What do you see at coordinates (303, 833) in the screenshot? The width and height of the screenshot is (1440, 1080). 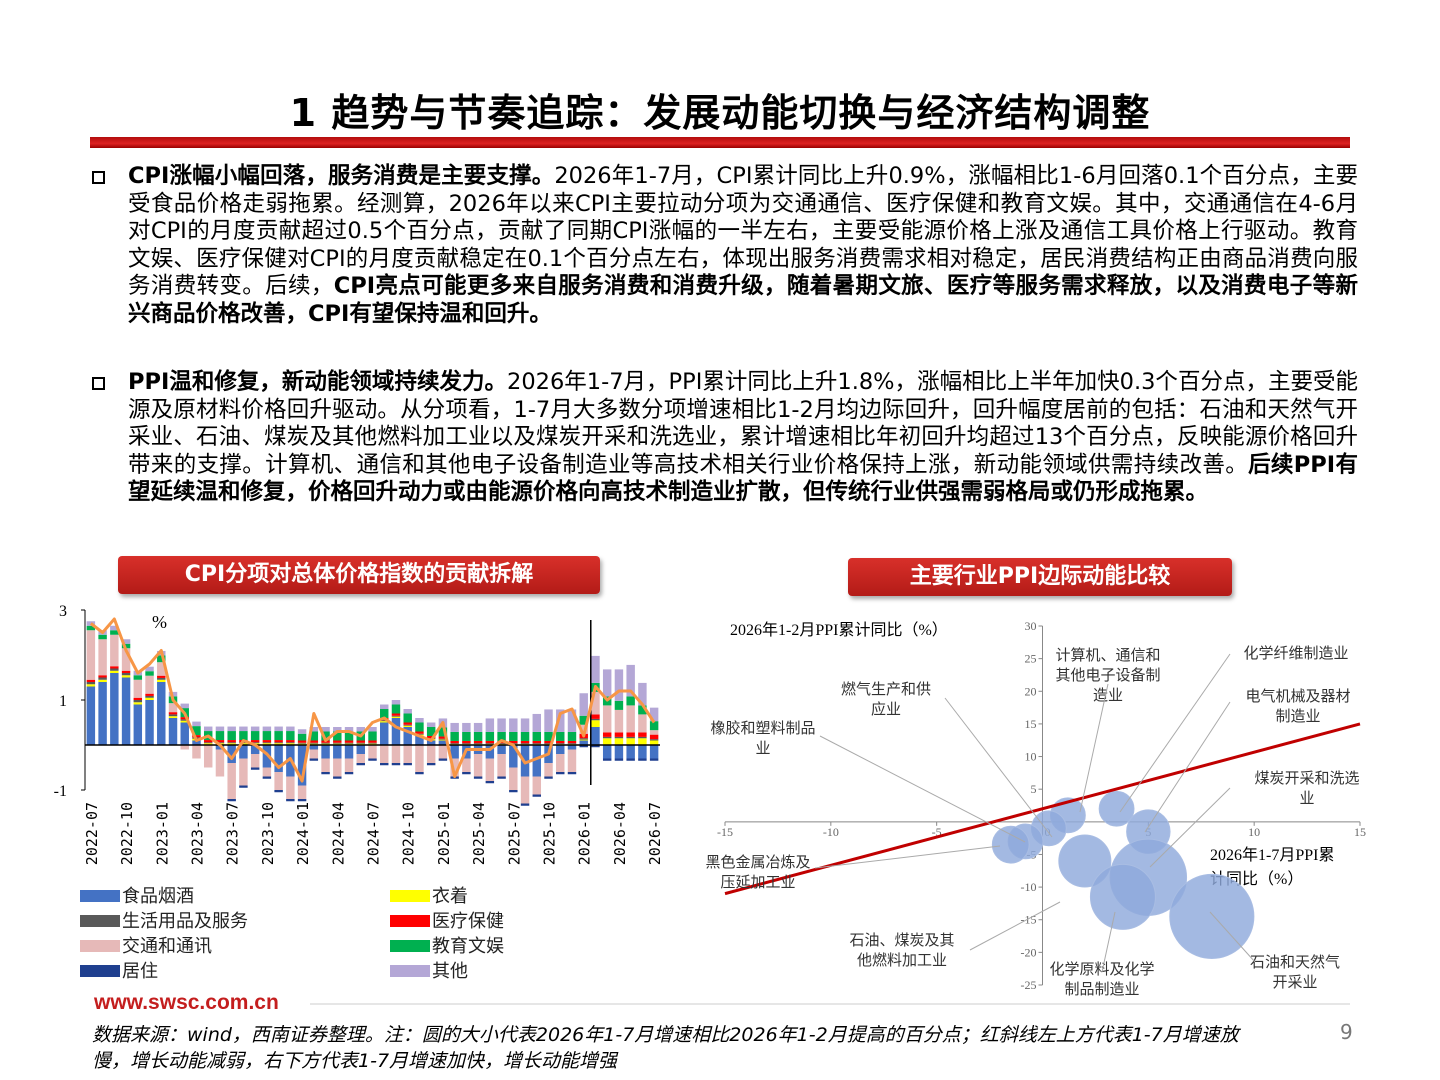 I see `x-tick-label: 2024-01` at bounding box center [303, 833].